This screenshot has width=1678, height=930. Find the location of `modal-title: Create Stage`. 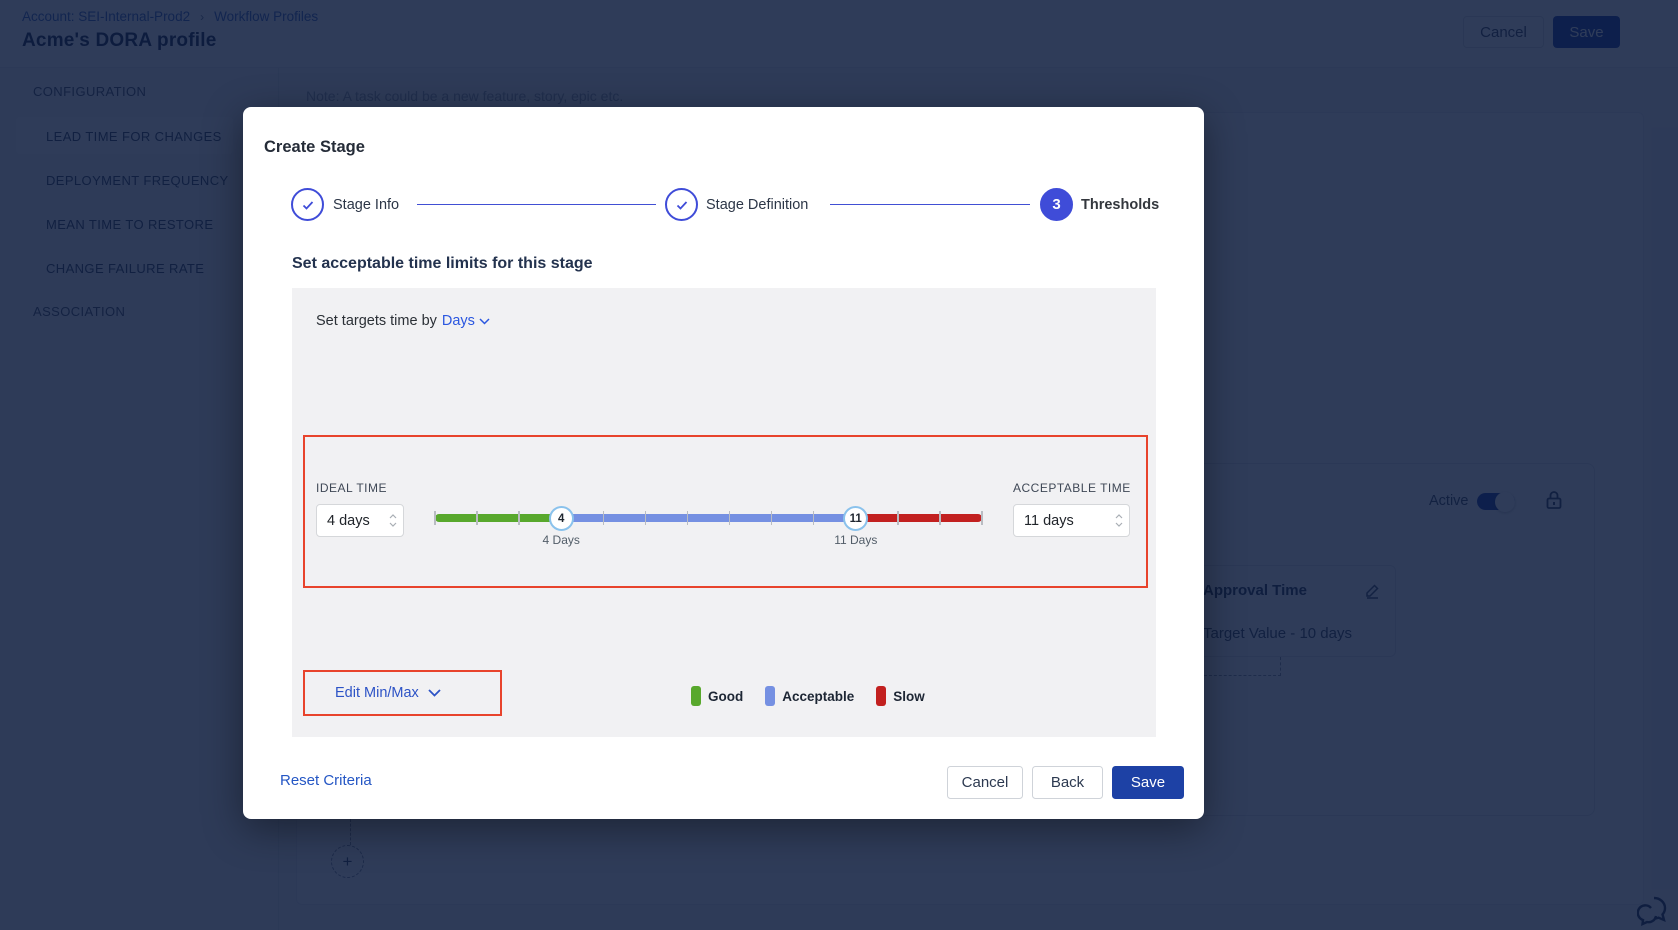

modal-title: Create Stage is located at coordinates (314, 147).